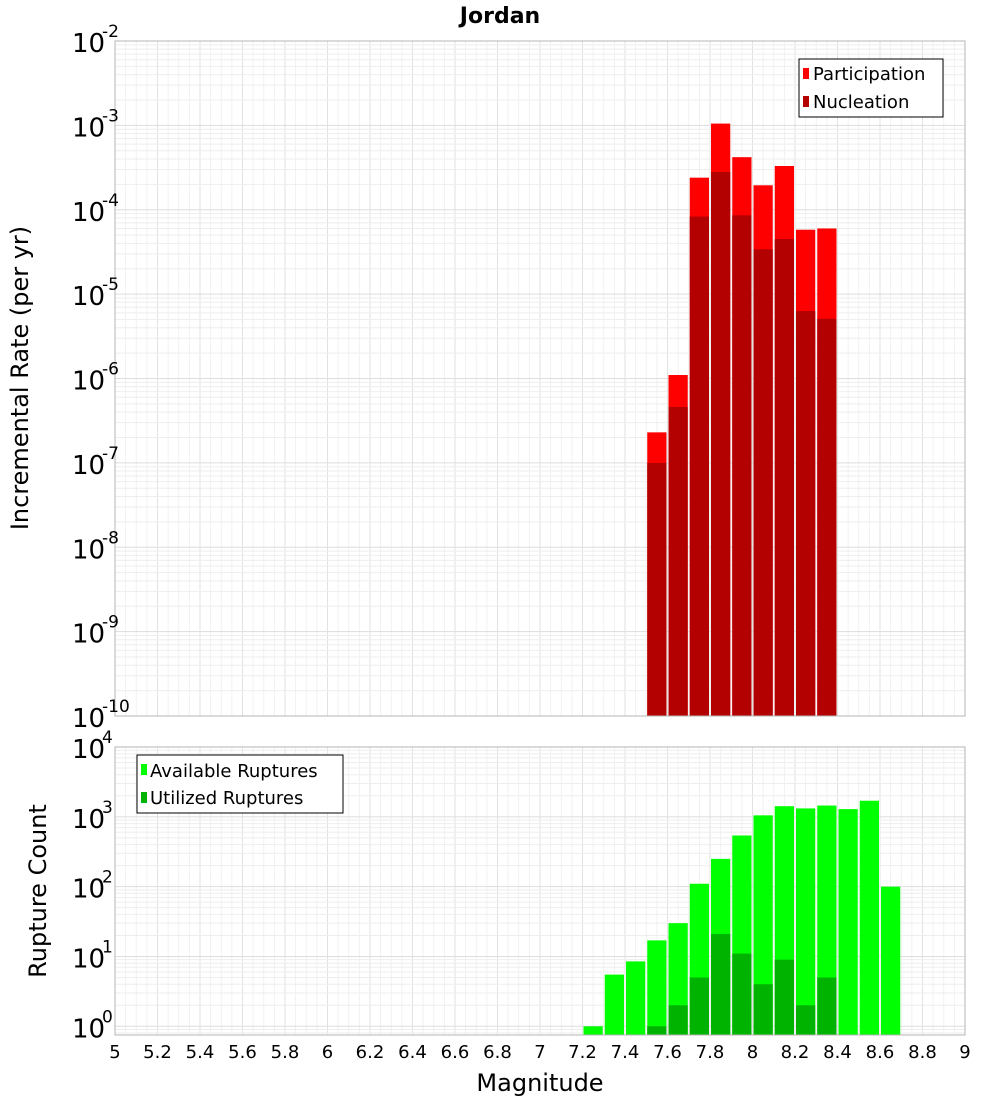  Describe the element at coordinates (625, 1052) in the screenshot. I see `x-tick-label: 7.4` at that location.